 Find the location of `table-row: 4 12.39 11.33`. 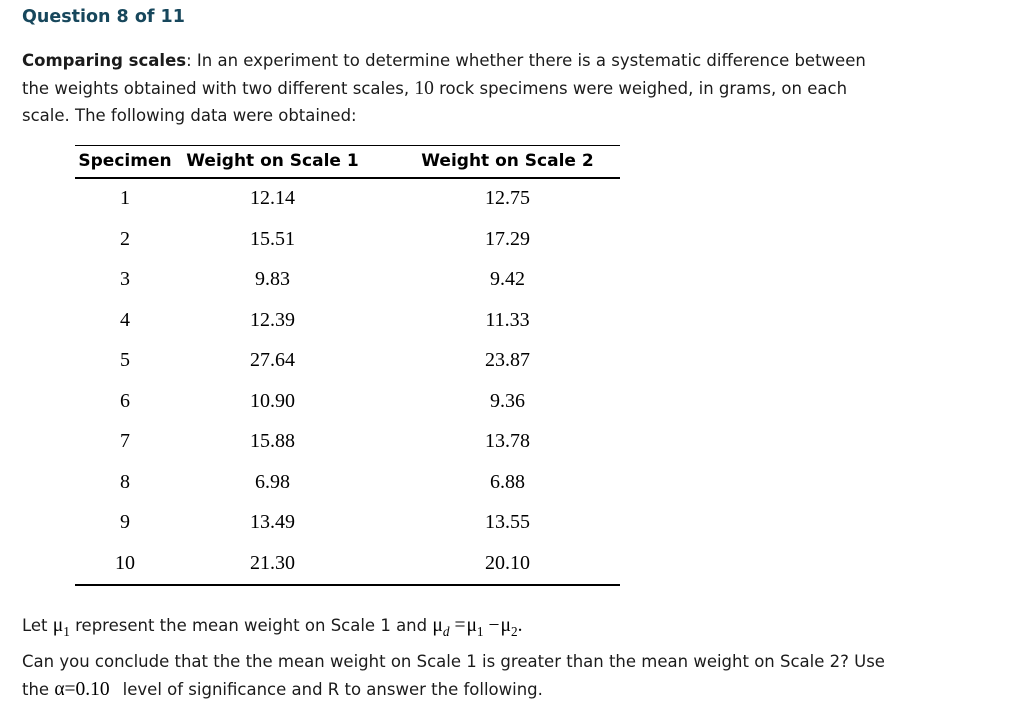

table-row: 4 12.39 11.33 is located at coordinates (347, 320).